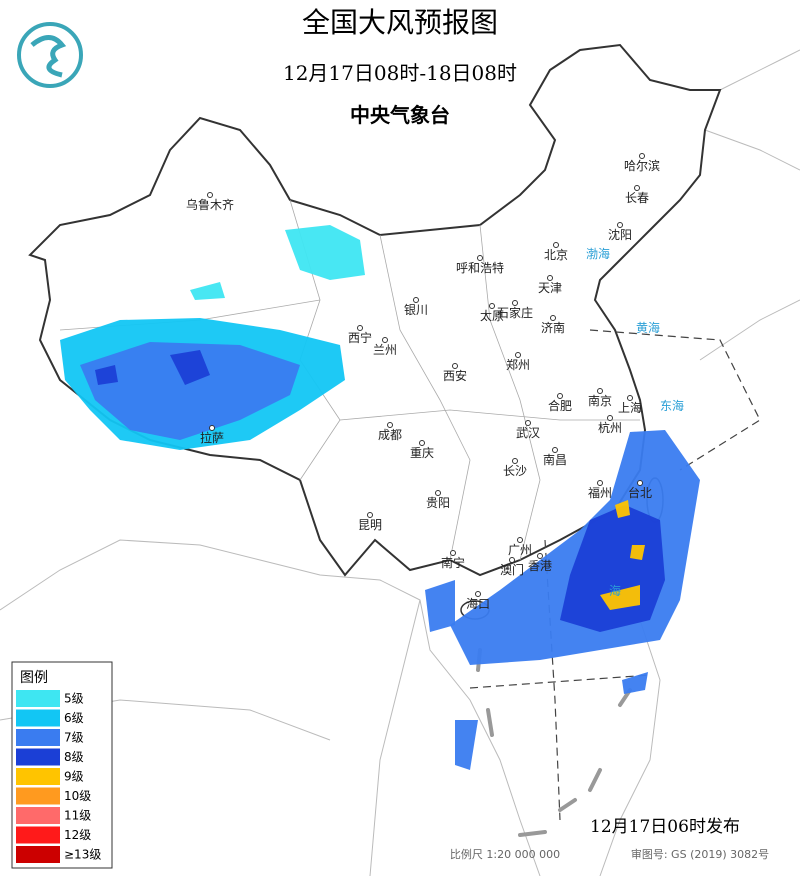 This screenshot has width=800, height=876. I want to click on legend-label: 11级, so click(77, 816).